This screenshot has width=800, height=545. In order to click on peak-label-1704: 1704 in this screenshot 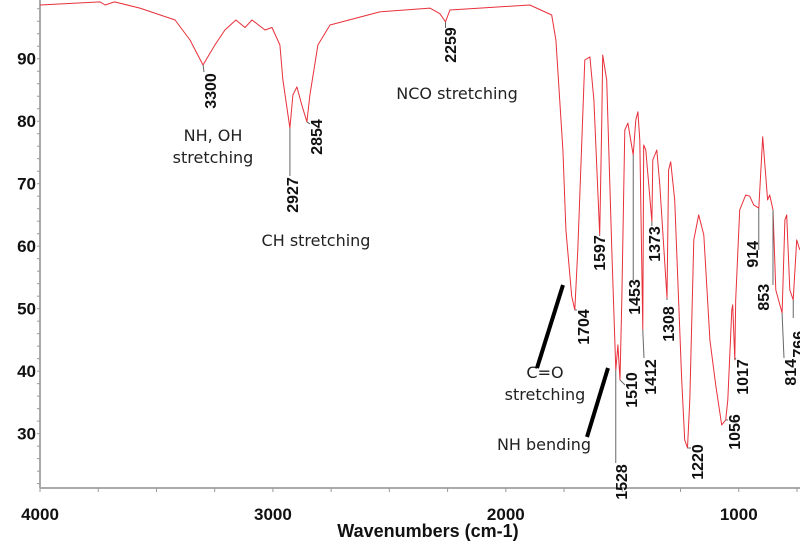, I will do `click(584, 327)`.